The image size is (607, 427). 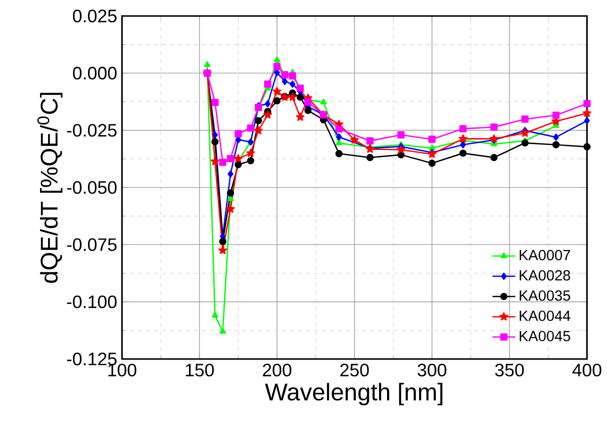 What do you see at coordinates (545, 295) in the screenshot?
I see `legend-label: KA0035` at bounding box center [545, 295].